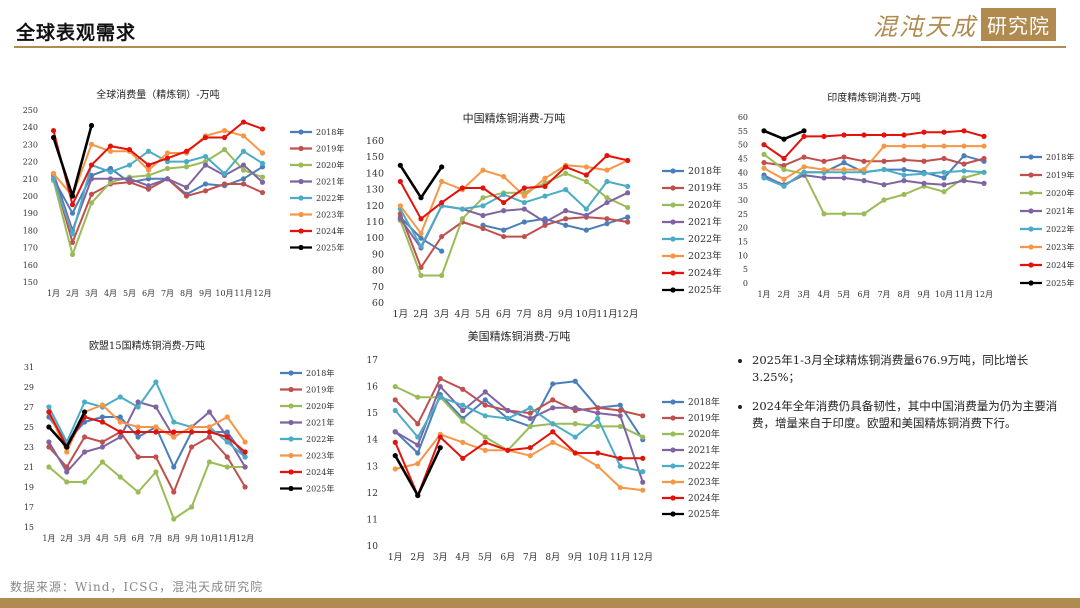 The width and height of the screenshot is (1080, 608). Describe the element at coordinates (1060, 229) in the screenshot. I see `legend-label: 2022年` at that location.